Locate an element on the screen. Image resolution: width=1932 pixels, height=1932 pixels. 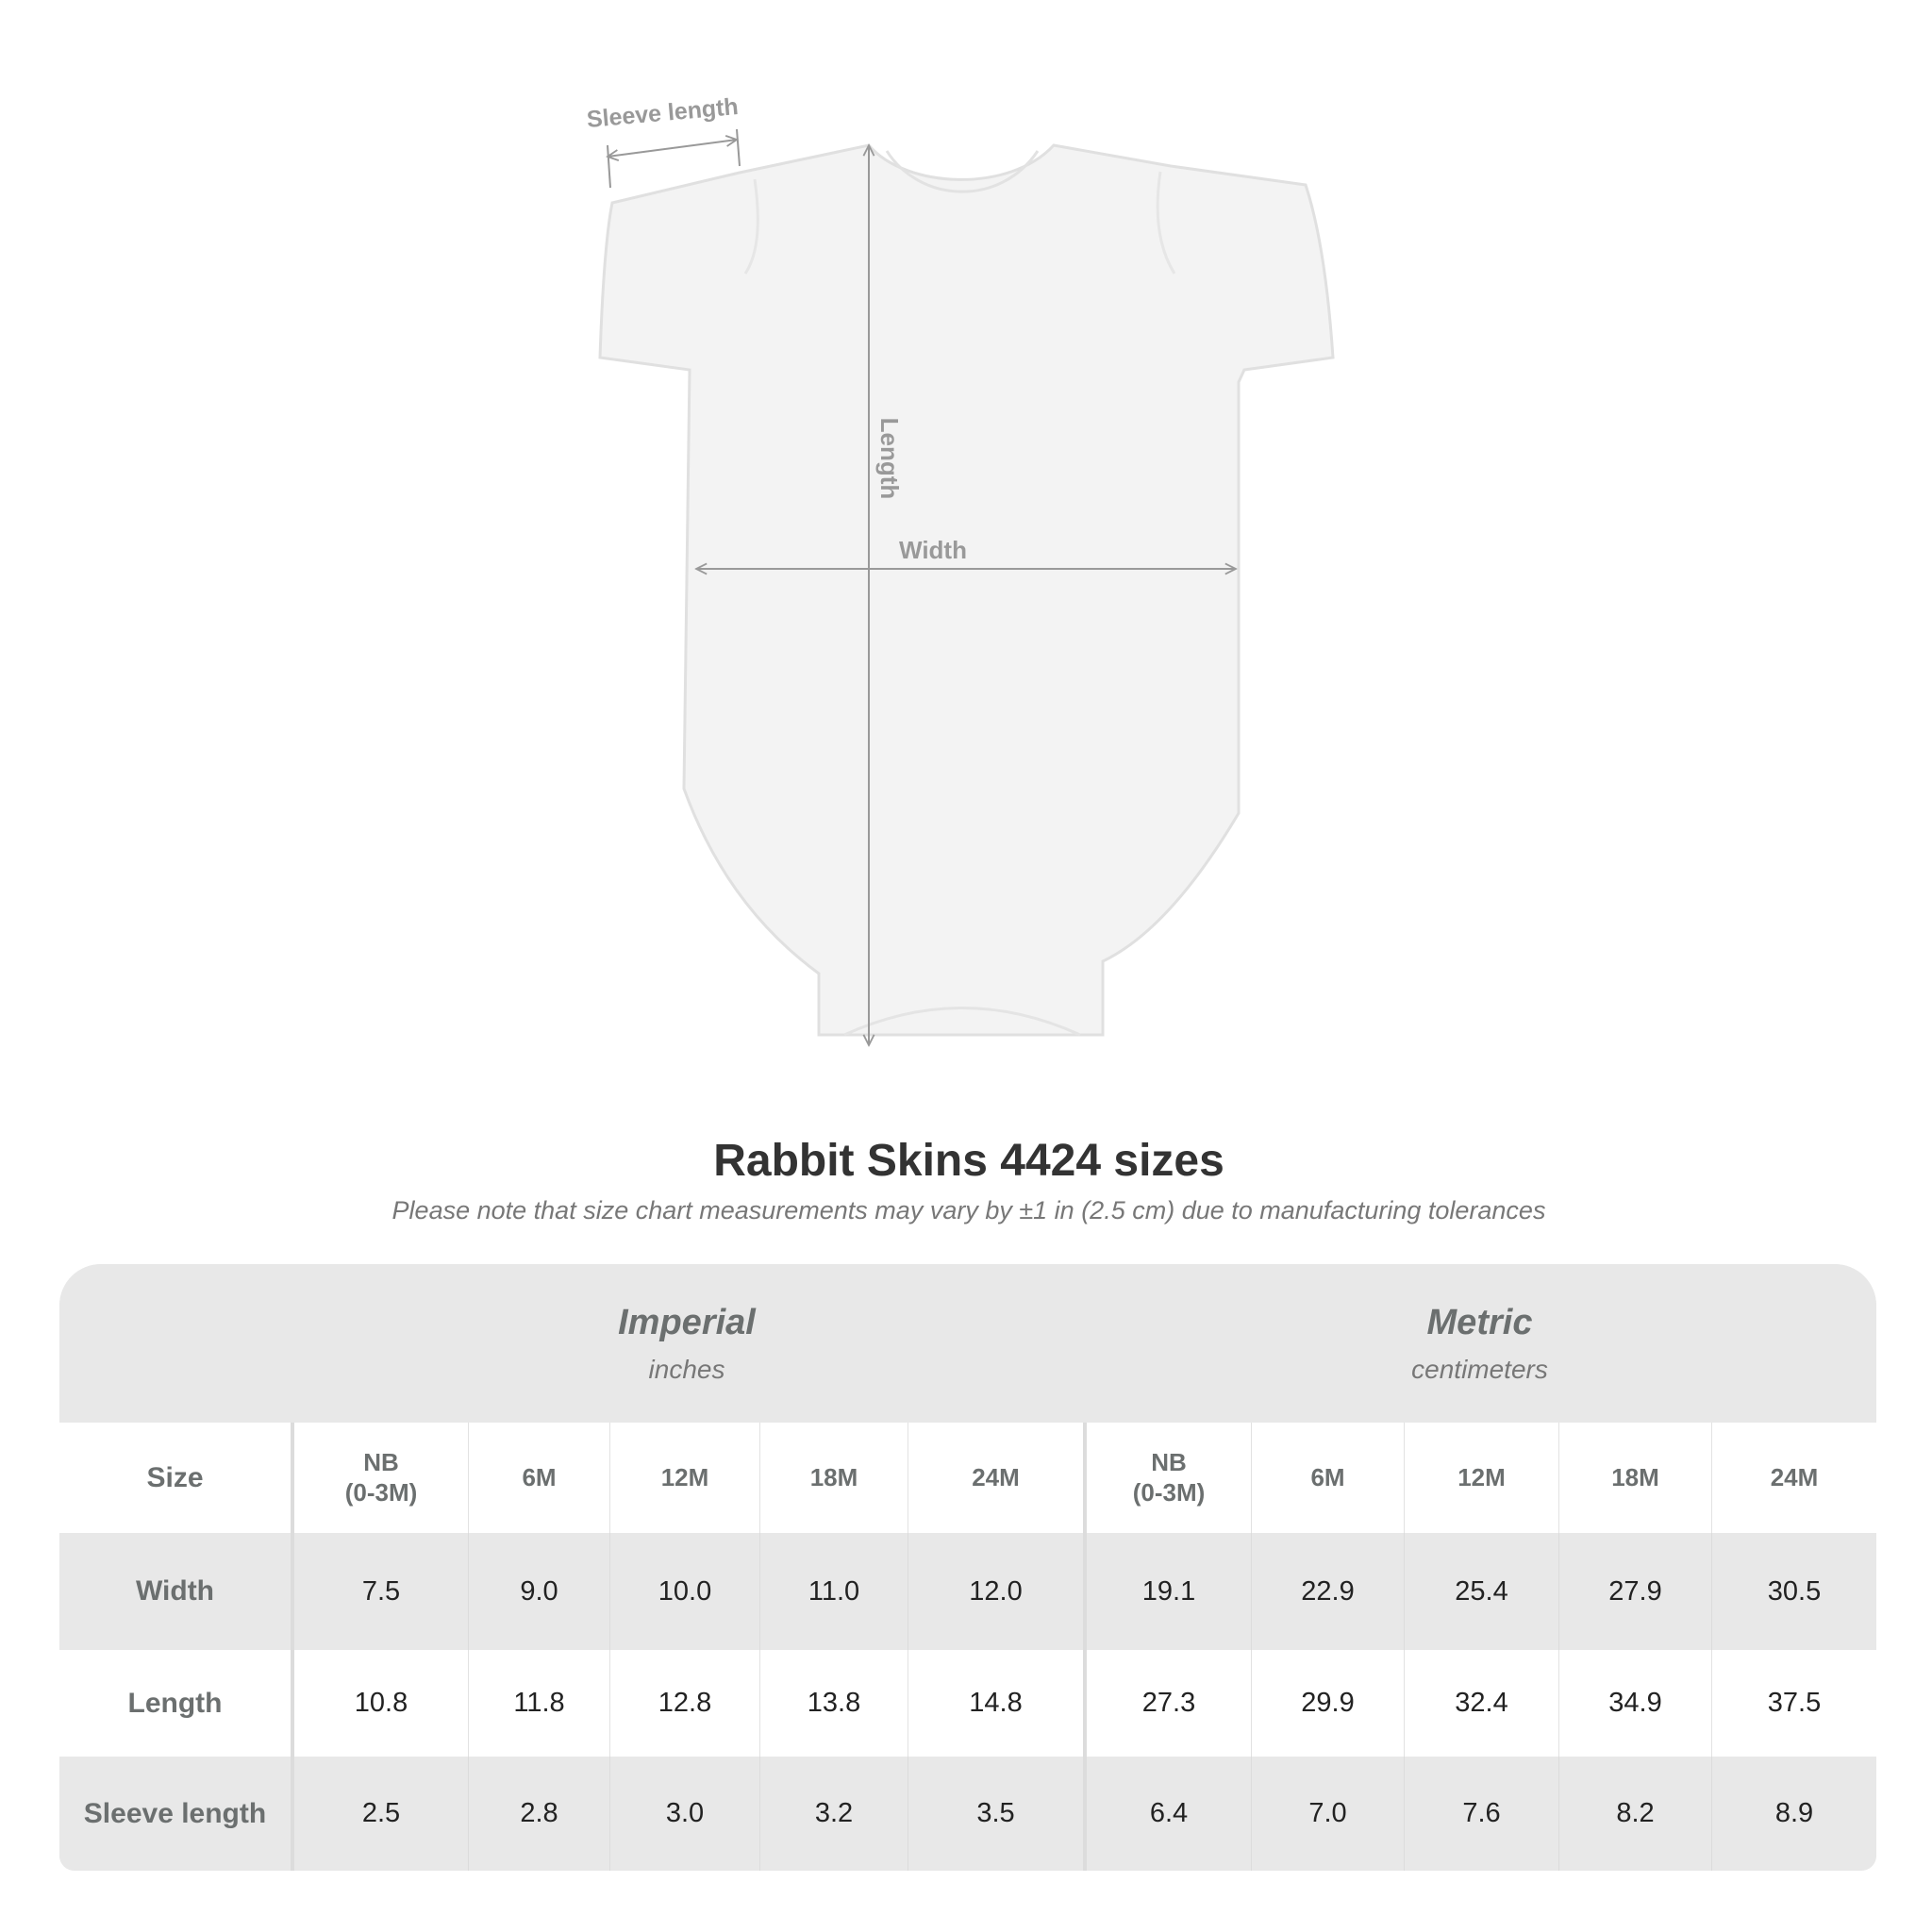
metric-value-cell: 6.4 is located at coordinates (1167, 1814).